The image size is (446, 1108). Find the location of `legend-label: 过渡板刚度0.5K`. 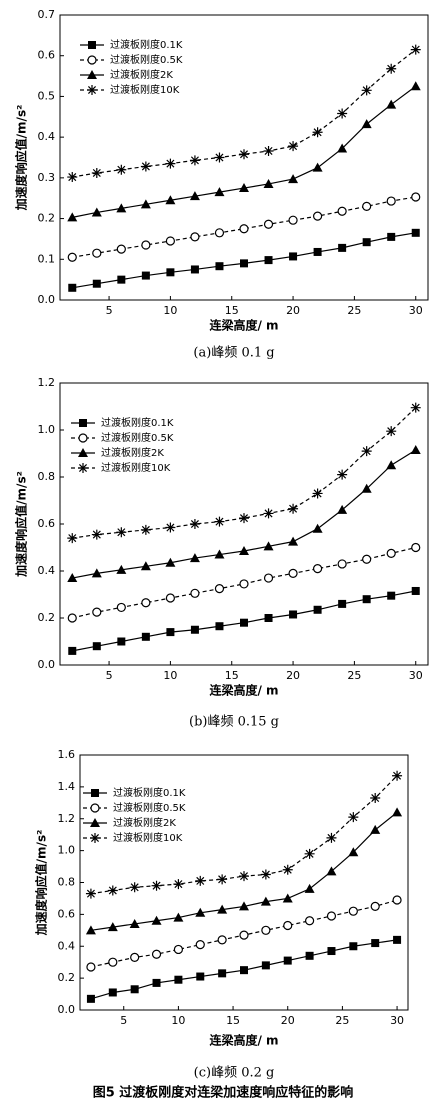

legend-label: 过渡板刚度0.5K is located at coordinates (146, 59).